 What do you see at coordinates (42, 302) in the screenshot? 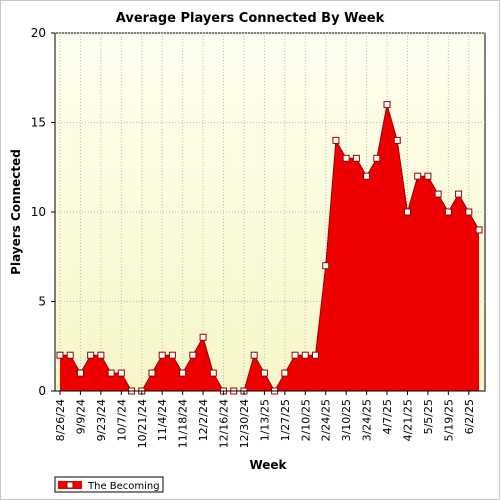
I see `y-tick-label: 5` at bounding box center [42, 302].